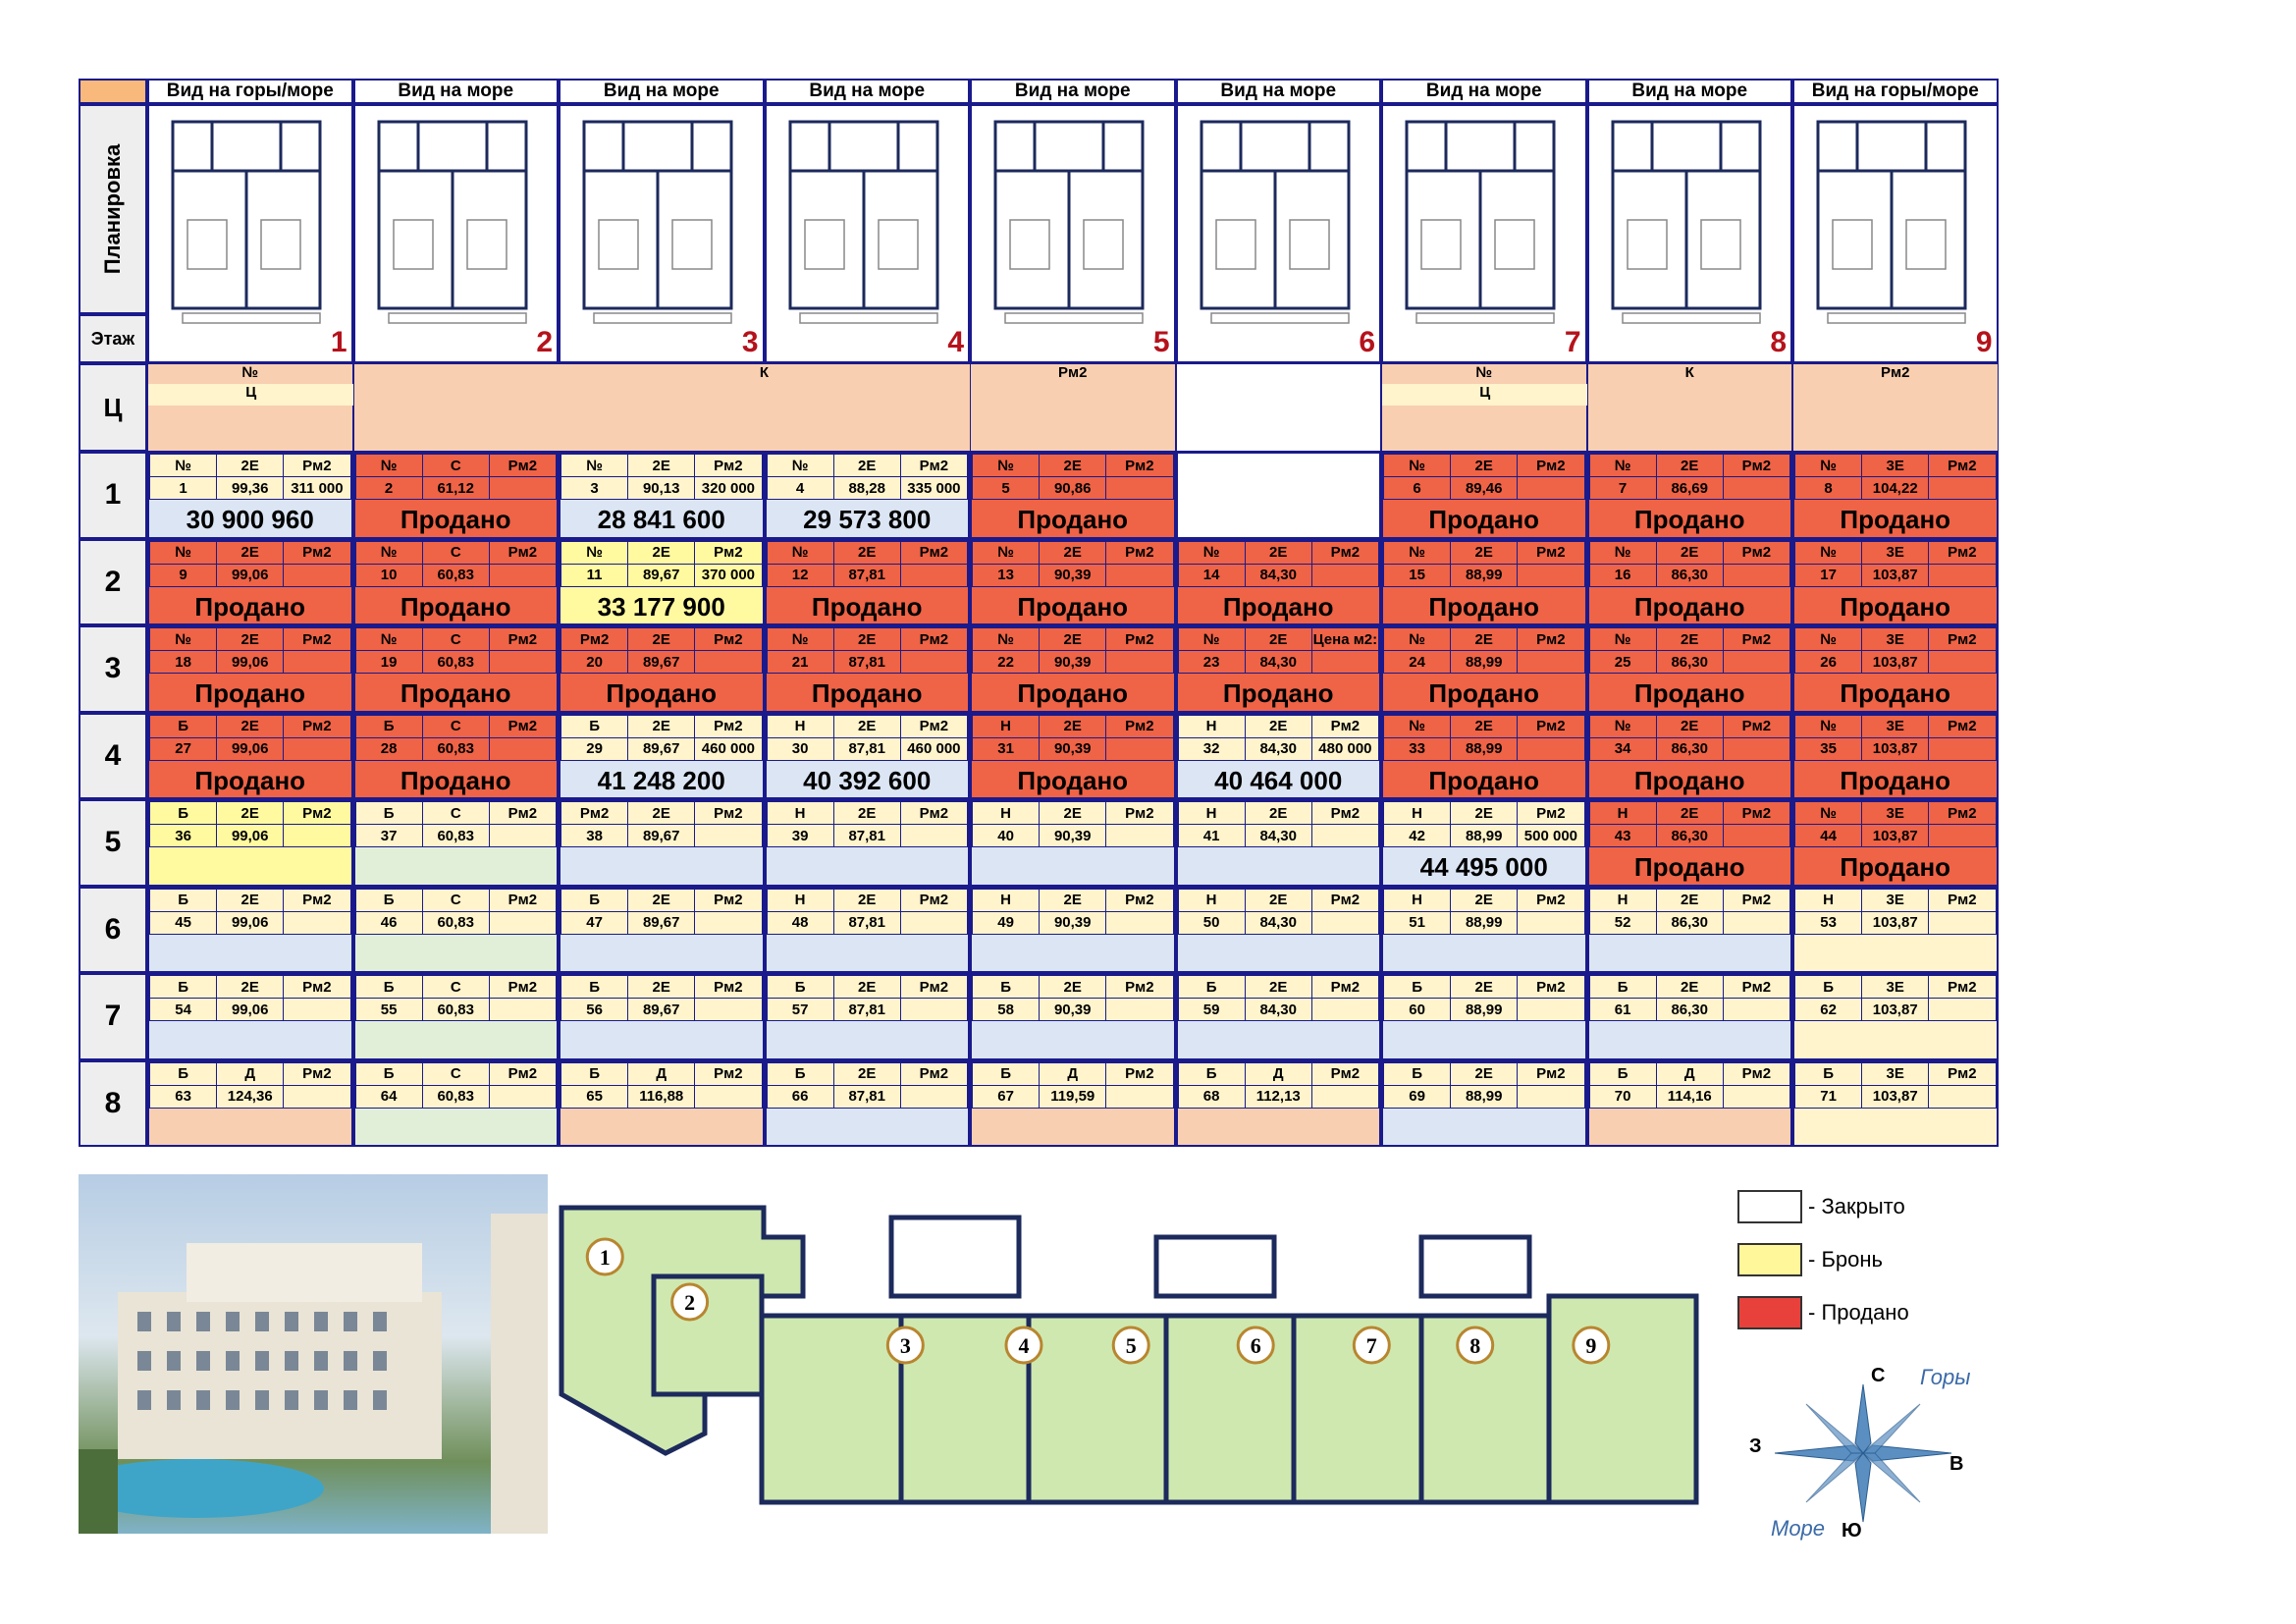  Describe the element at coordinates (662, 843) in the screenshot. I see `apartment-cell: Pм2 2Е Pм2 38 89,67` at that location.